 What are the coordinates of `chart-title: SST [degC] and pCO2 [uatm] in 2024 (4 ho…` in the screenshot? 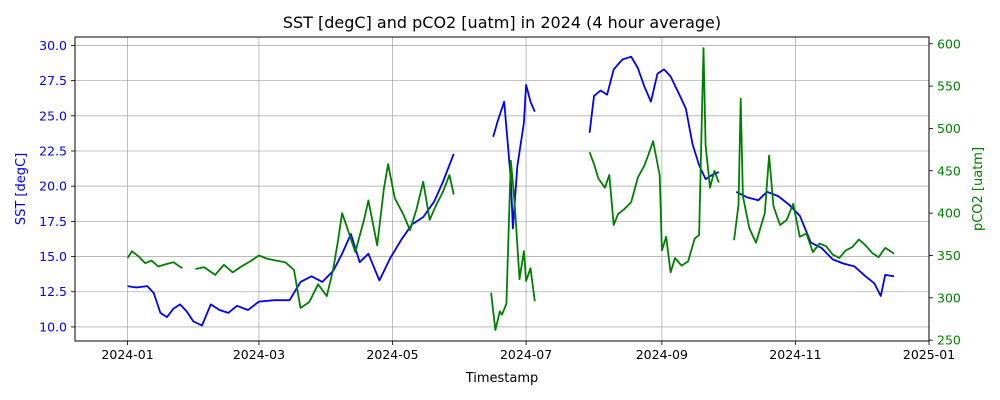 It's located at (502, 22).